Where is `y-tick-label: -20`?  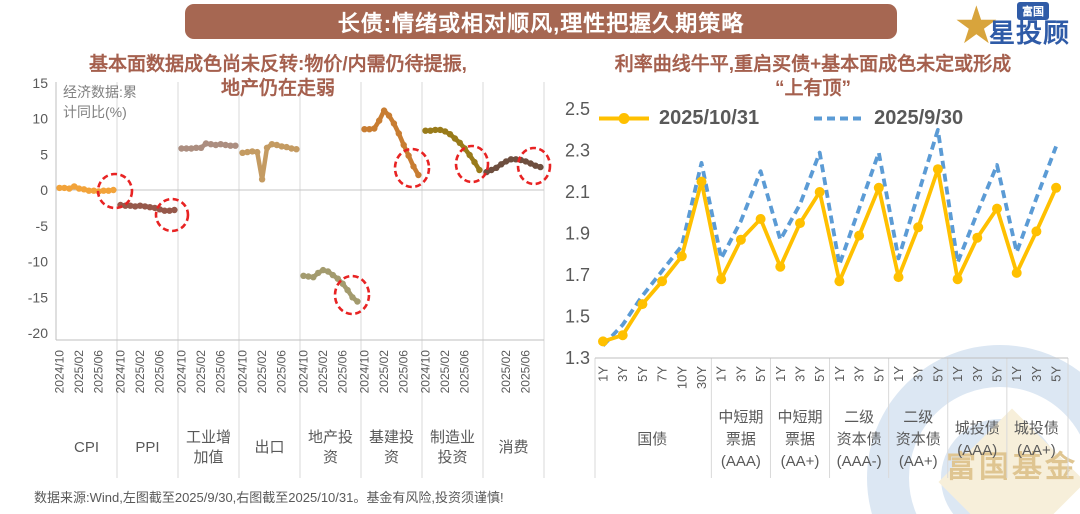
y-tick-label: -20 is located at coordinates (38, 333).